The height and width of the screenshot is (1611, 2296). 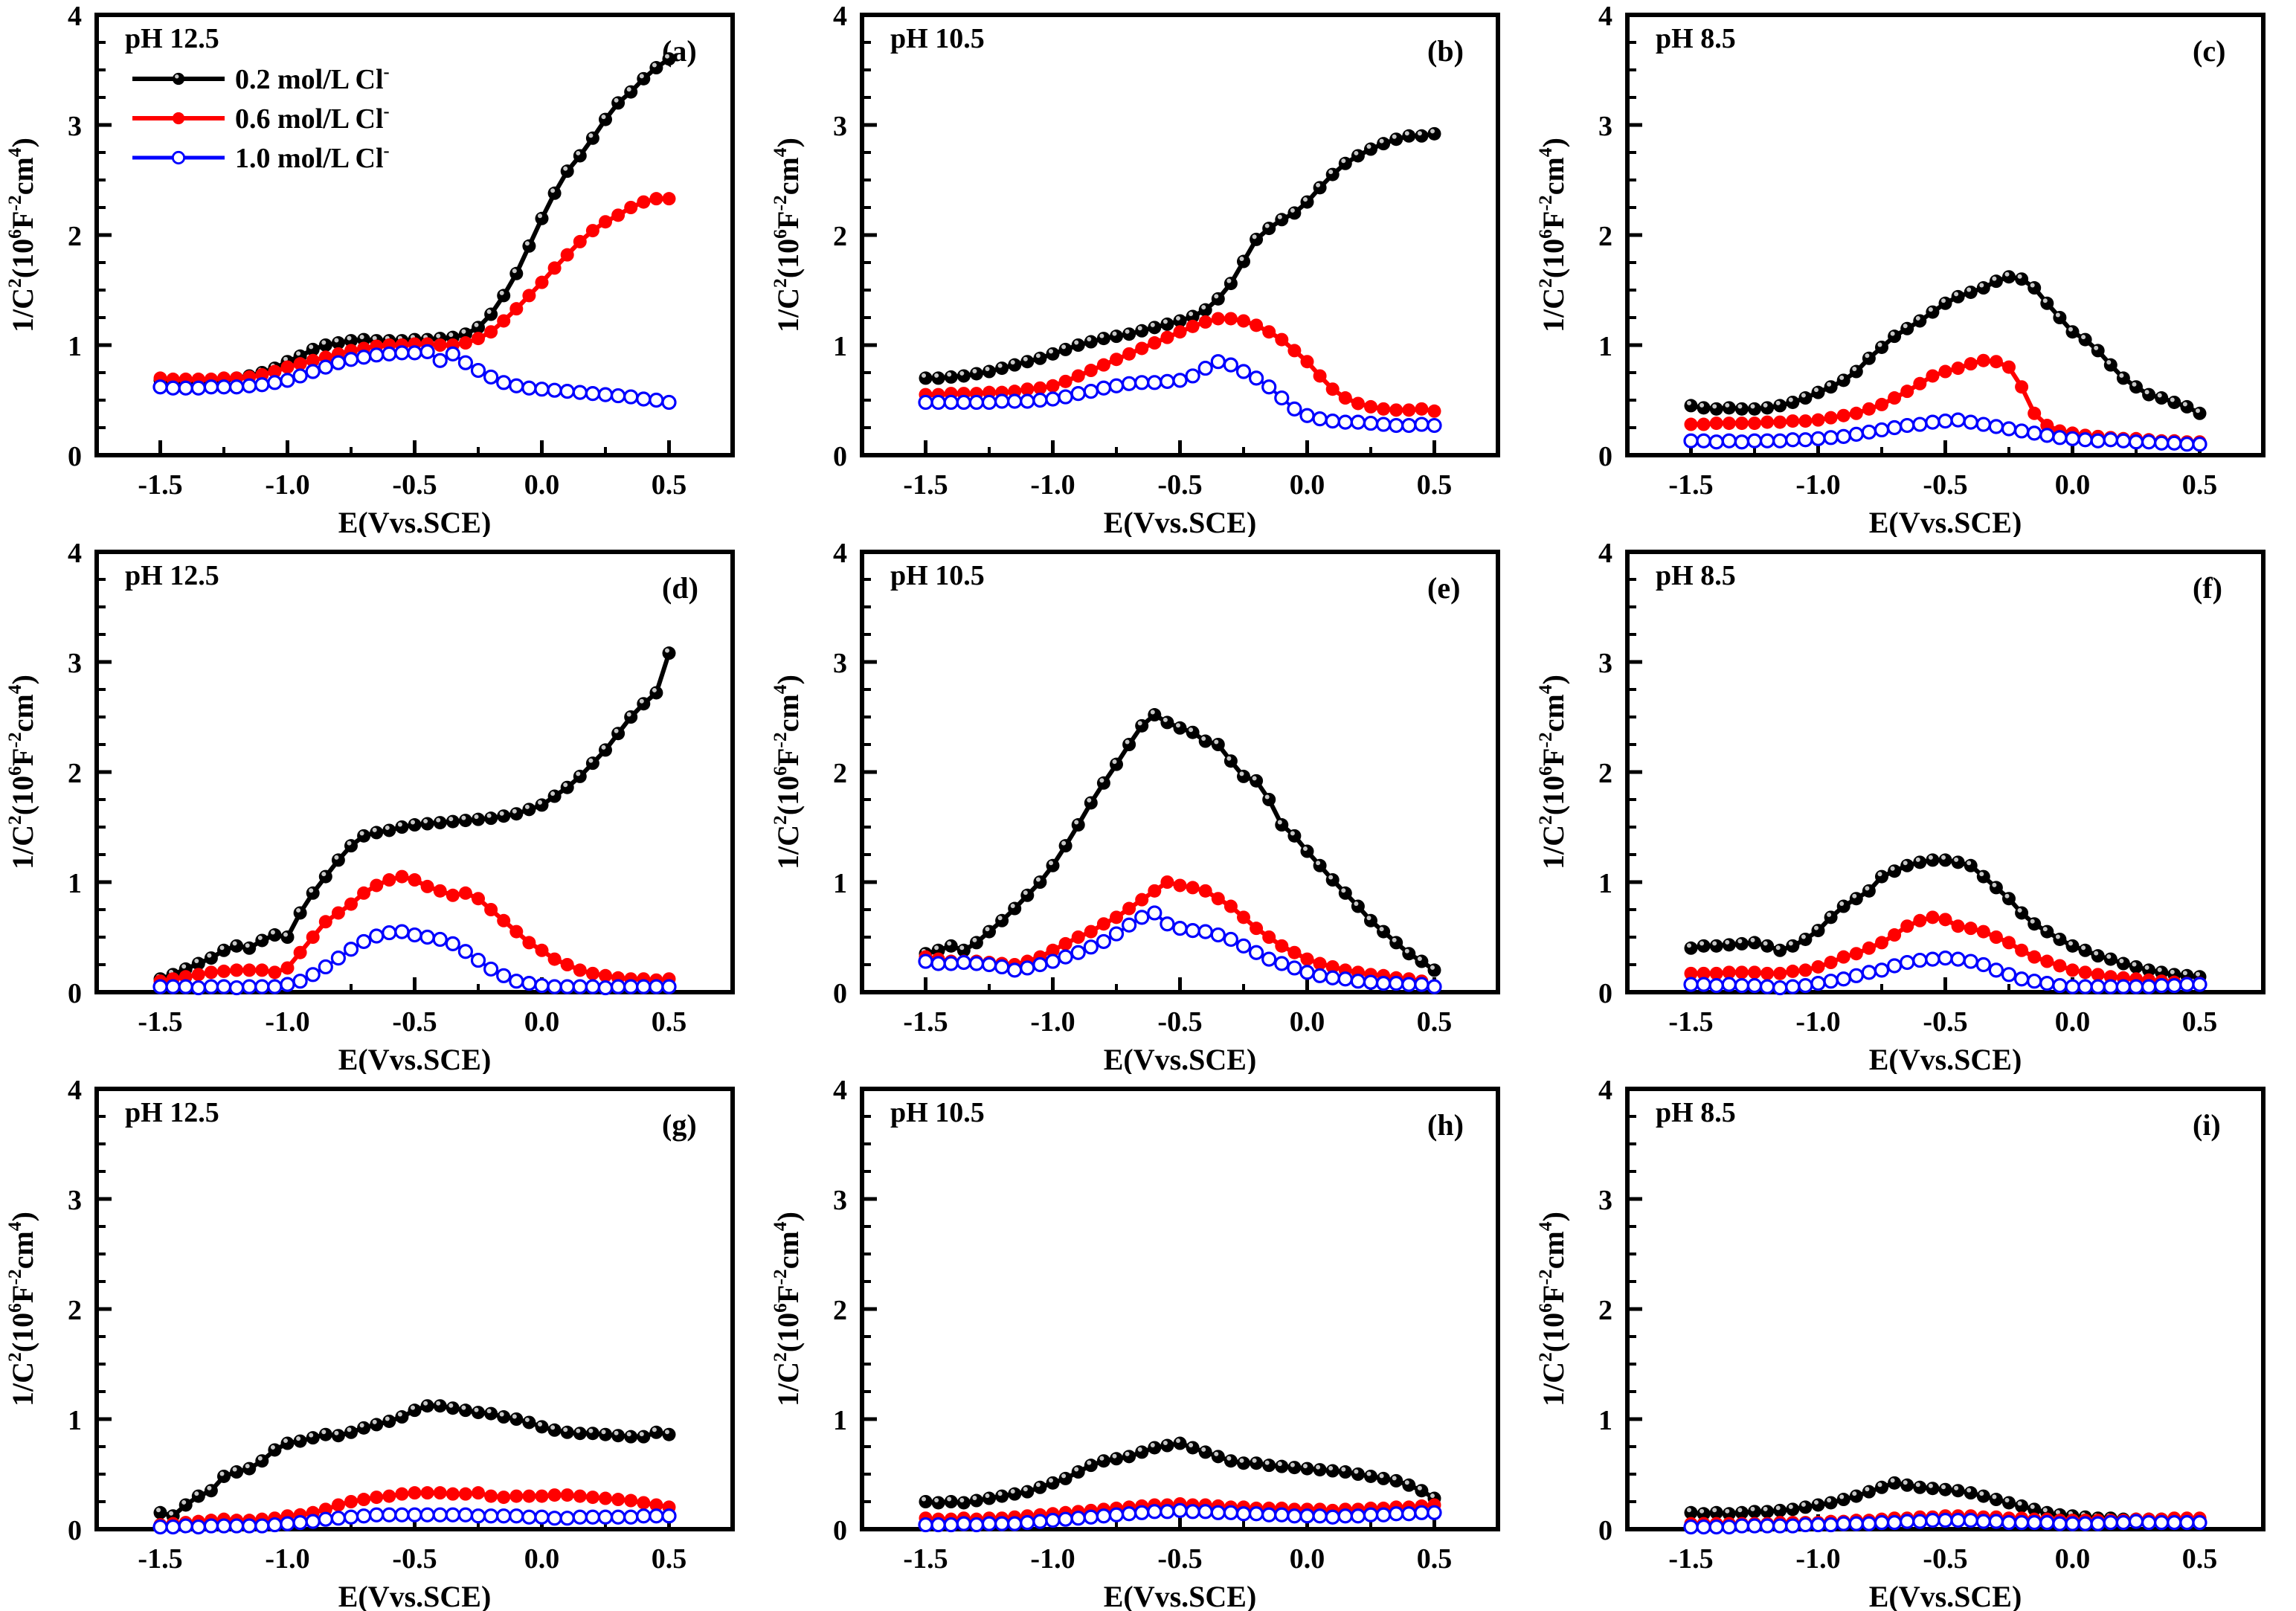 I want to click on y-tick-label: 0, so click(x=75, y=1531).